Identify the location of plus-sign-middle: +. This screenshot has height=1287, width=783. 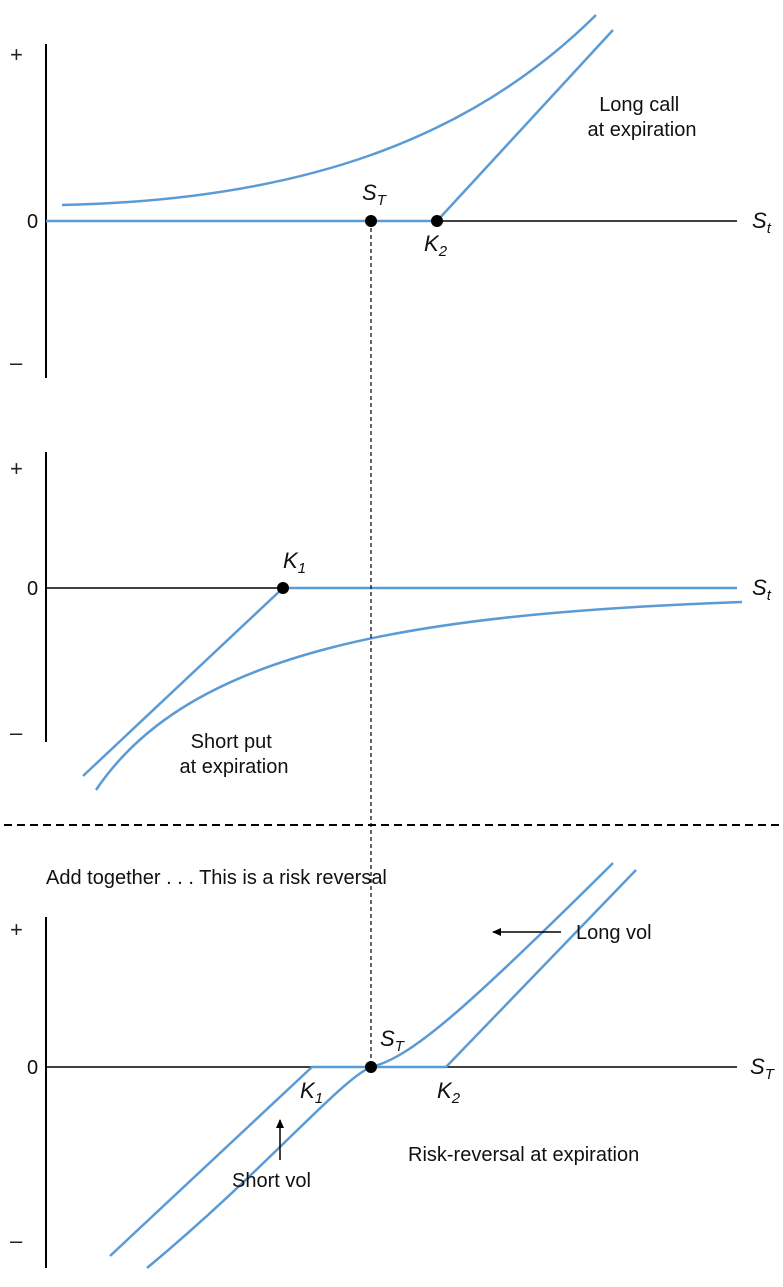
(16, 468).